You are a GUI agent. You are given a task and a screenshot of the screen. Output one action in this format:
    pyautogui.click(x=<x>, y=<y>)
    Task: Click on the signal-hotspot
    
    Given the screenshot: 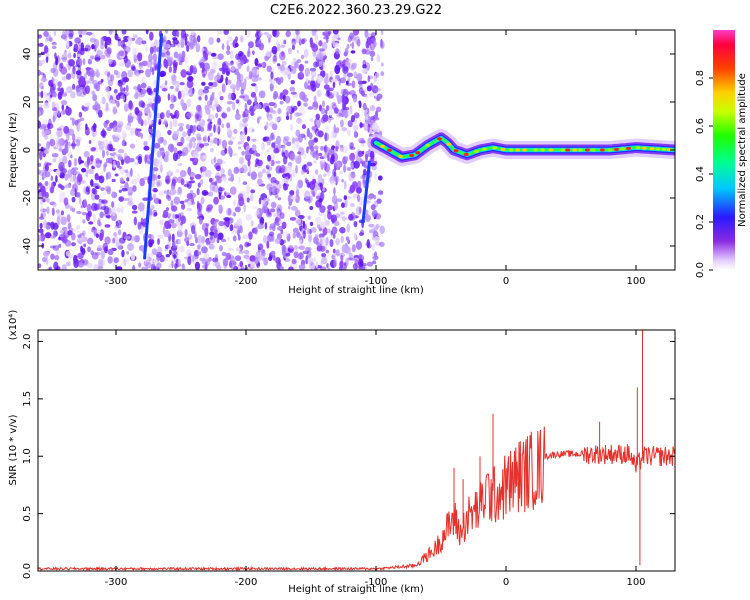 What is the action you would take?
    pyautogui.click(x=602, y=150)
    